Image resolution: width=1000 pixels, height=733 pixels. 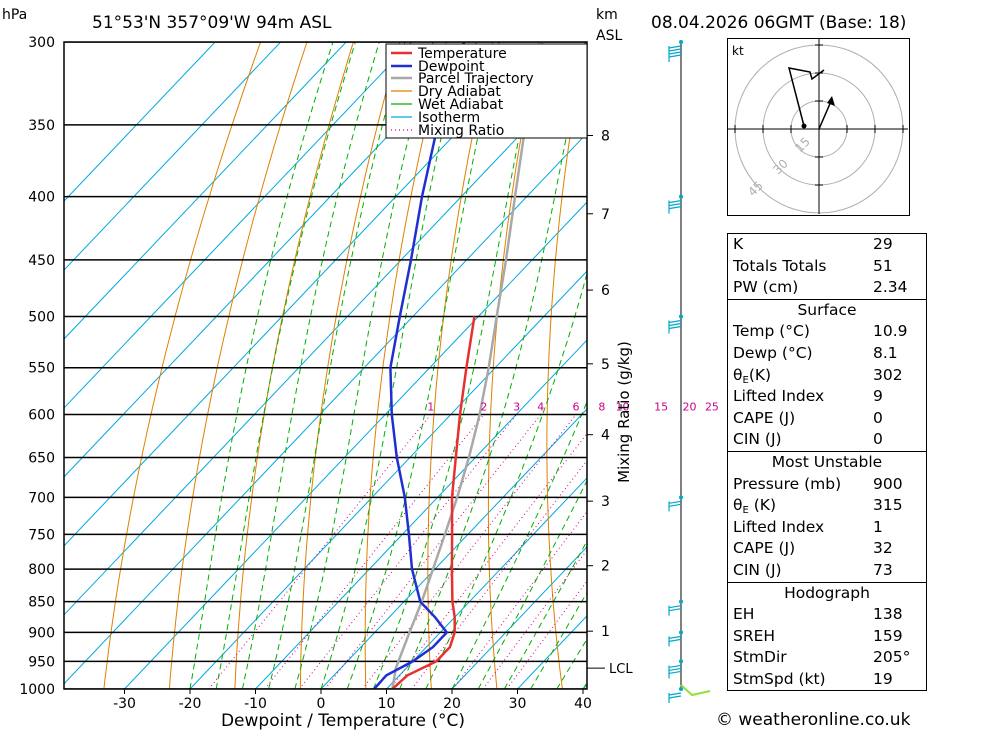 I want to click on mu-cin-label: CIN (J), so click(x=757, y=569).